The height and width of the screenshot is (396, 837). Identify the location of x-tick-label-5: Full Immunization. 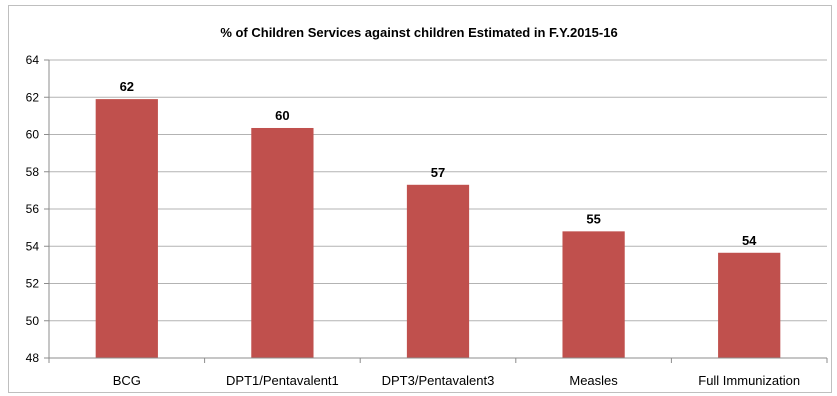
(749, 380).